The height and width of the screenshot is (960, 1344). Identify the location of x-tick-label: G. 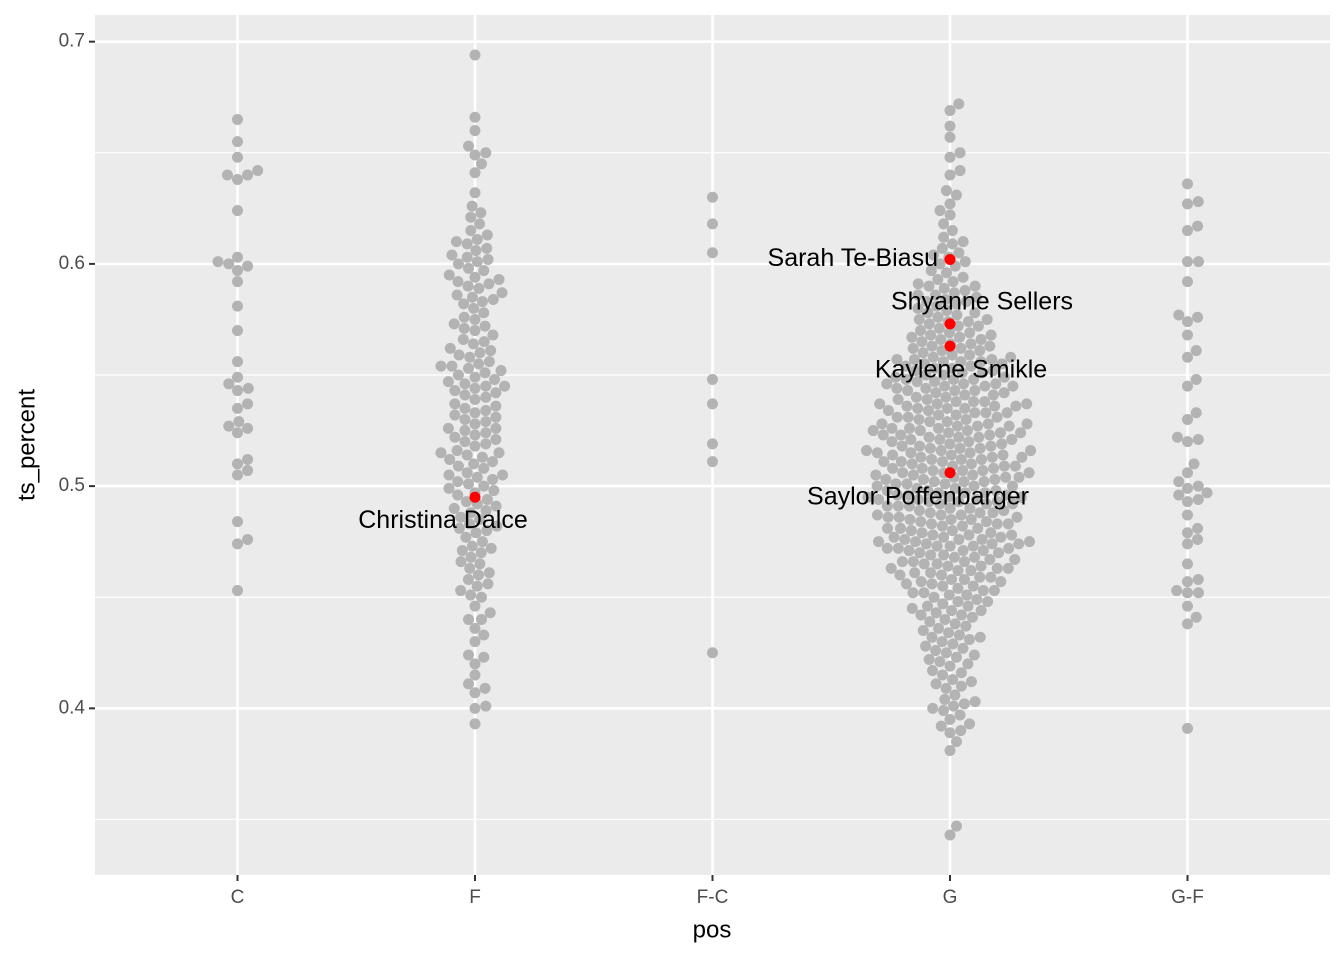
(950, 897).